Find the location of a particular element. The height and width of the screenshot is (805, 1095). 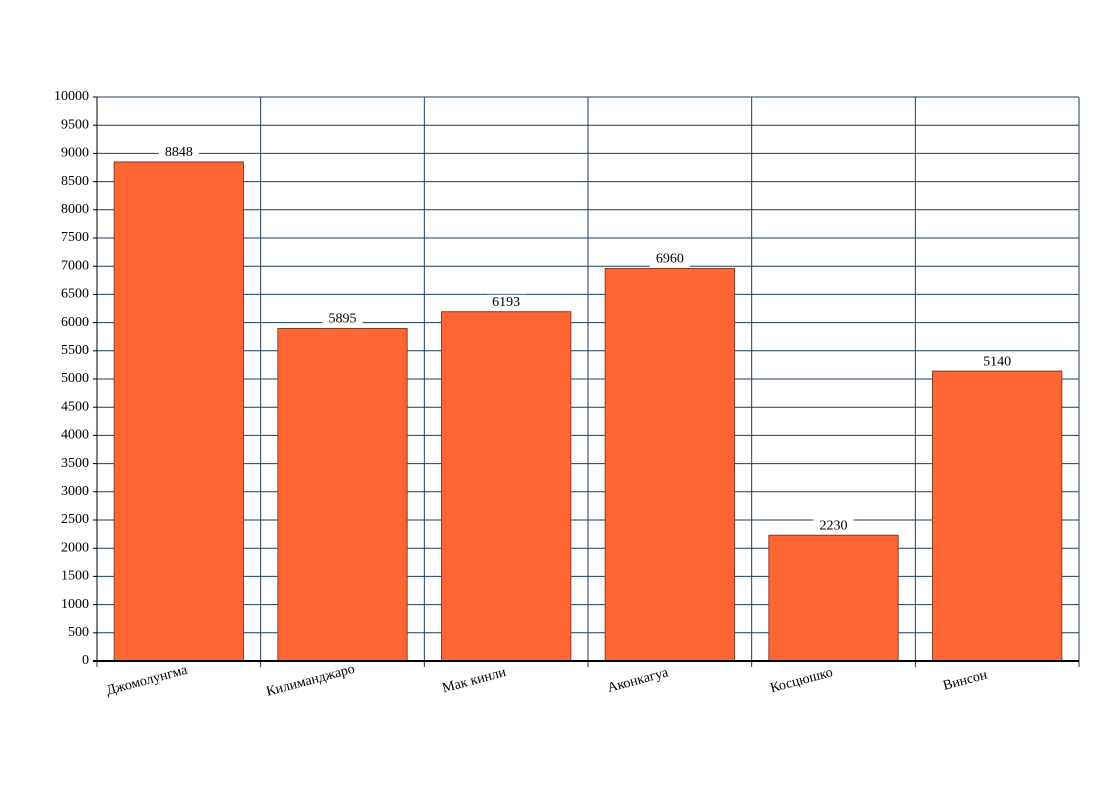

x-tick-label: Мак кинли is located at coordinates (474, 681).